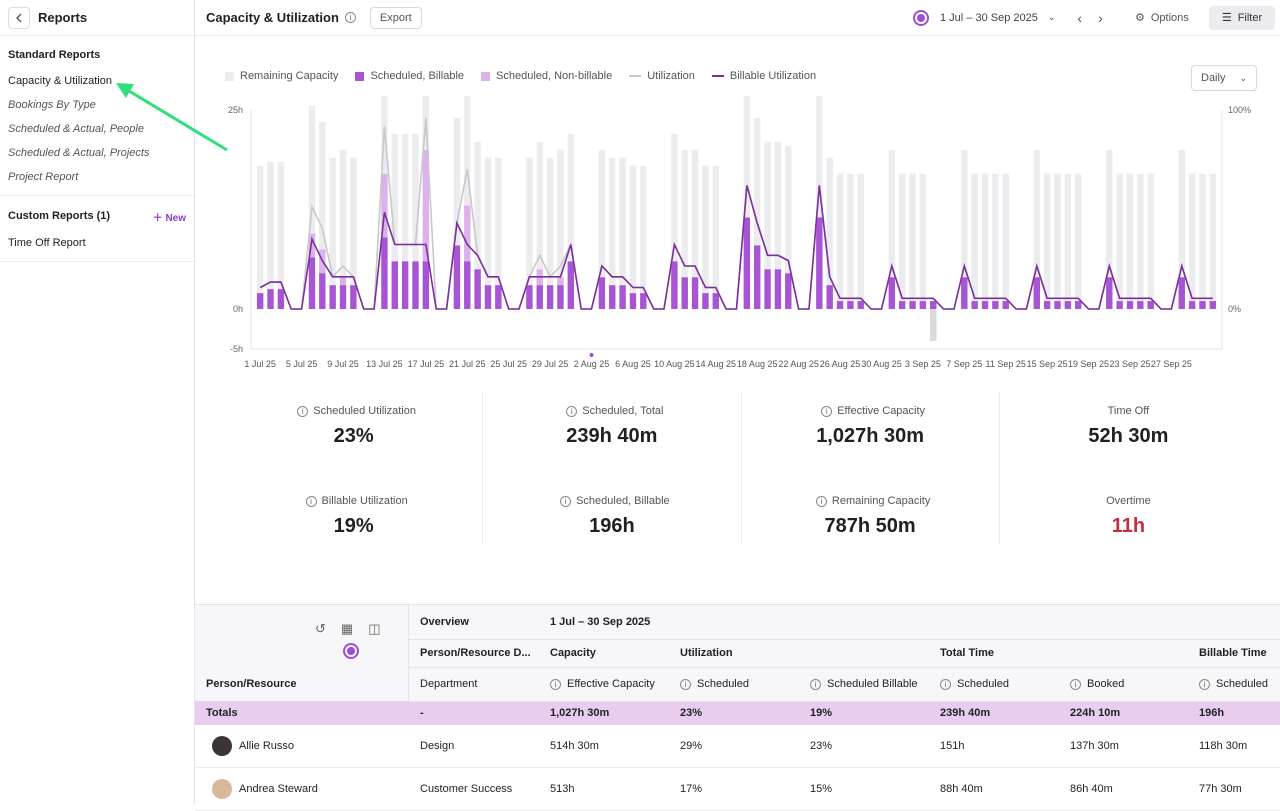 This screenshot has height=811, width=1280. I want to click on stat-card: i Remaining Capacity 787h 50m, so click(870, 533).